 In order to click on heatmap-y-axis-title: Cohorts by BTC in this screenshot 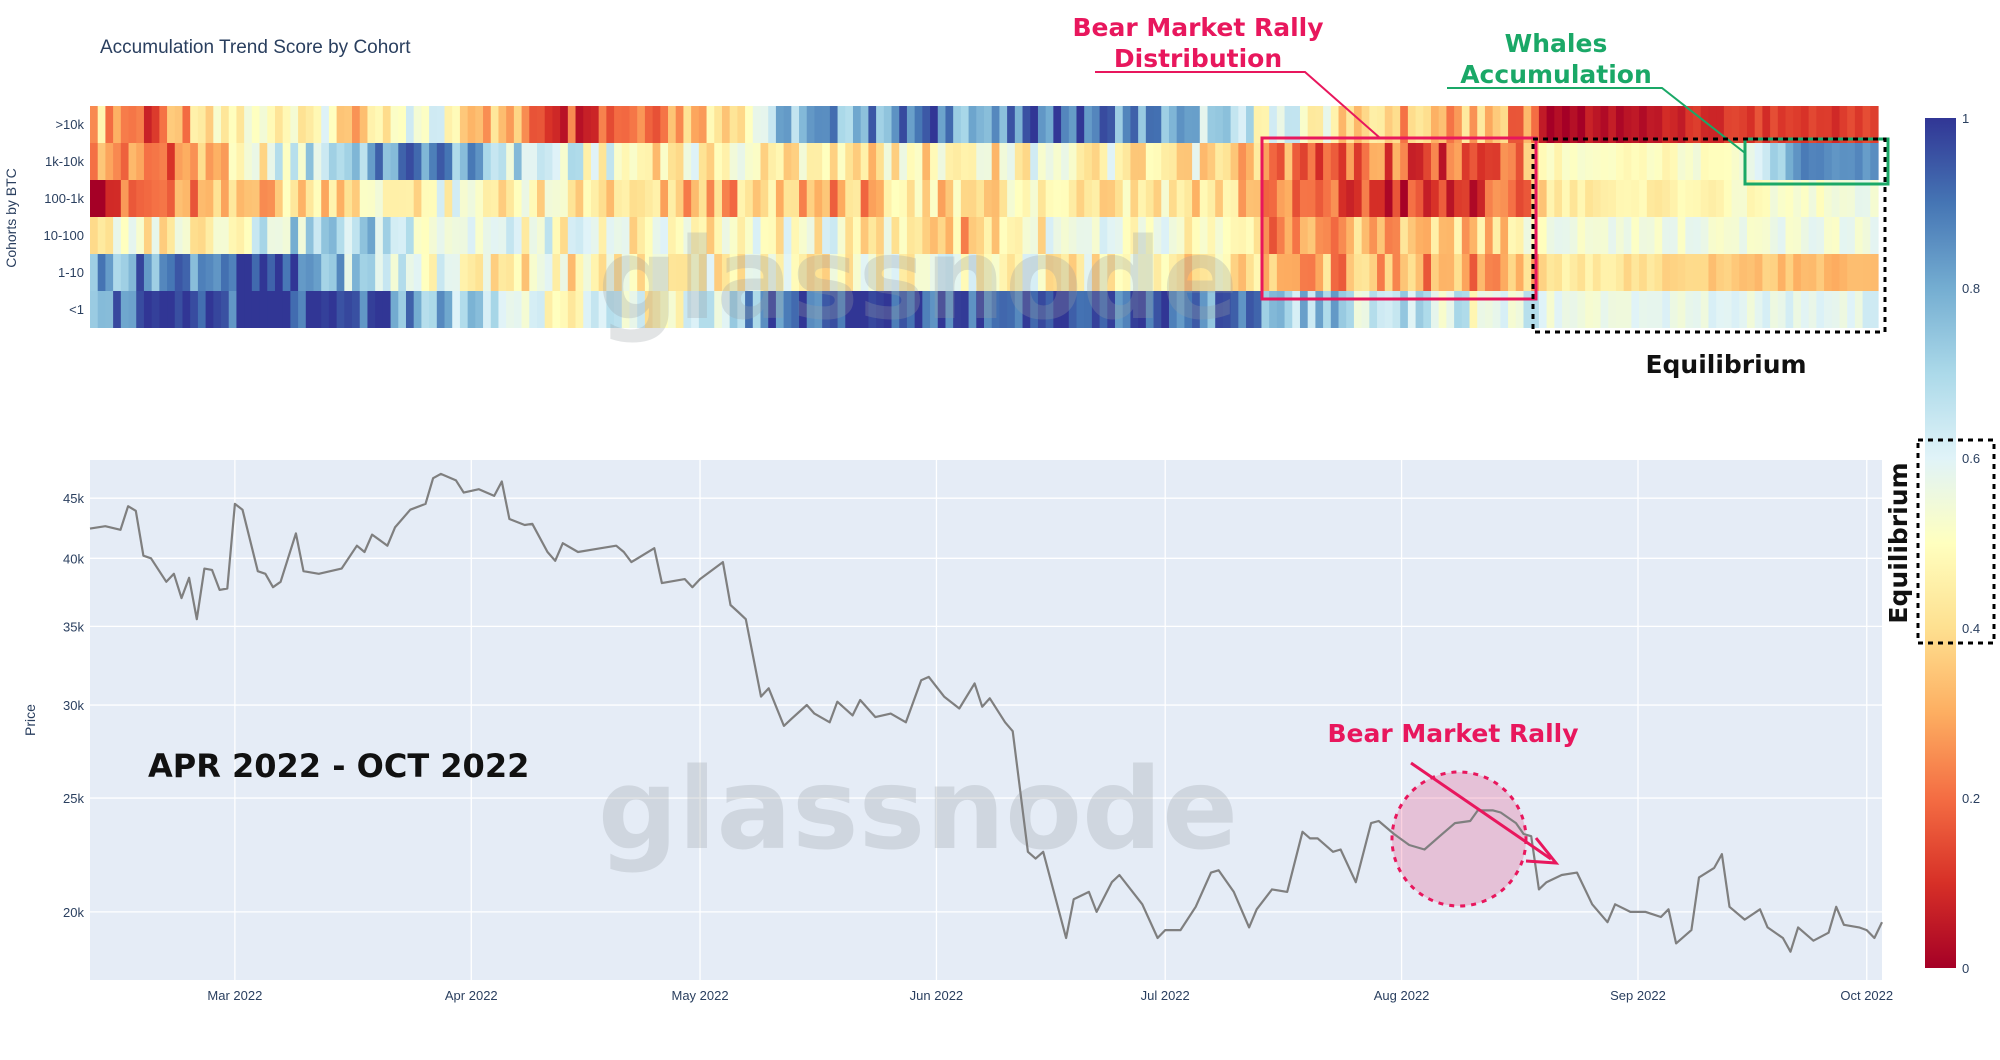, I will do `click(11, 218)`.